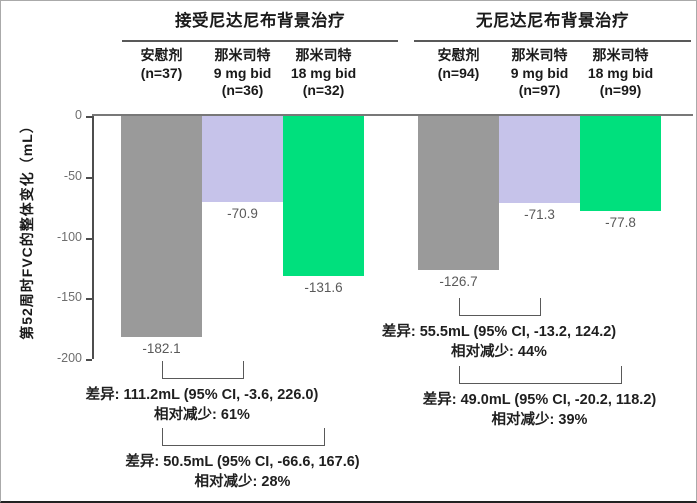 This screenshot has height=503, width=697. Describe the element at coordinates (458, 64) in the screenshot. I see `column-label: 安慰剂 (n=94)` at that location.